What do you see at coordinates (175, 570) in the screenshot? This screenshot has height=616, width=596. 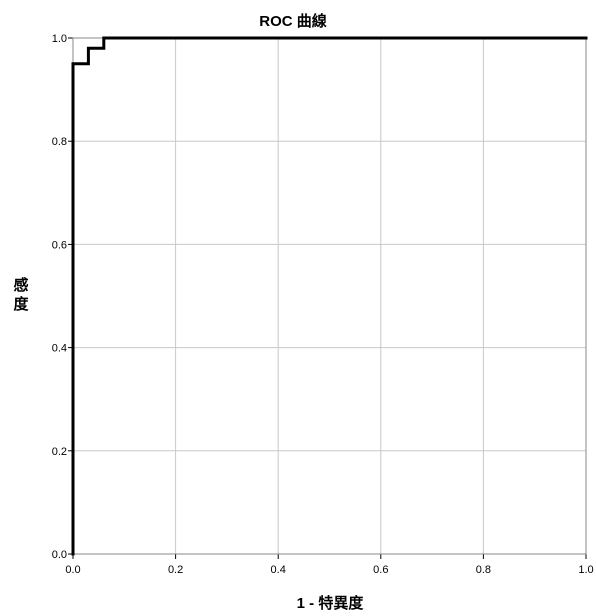 I see `x-tick-label: 0.2` at bounding box center [175, 570].